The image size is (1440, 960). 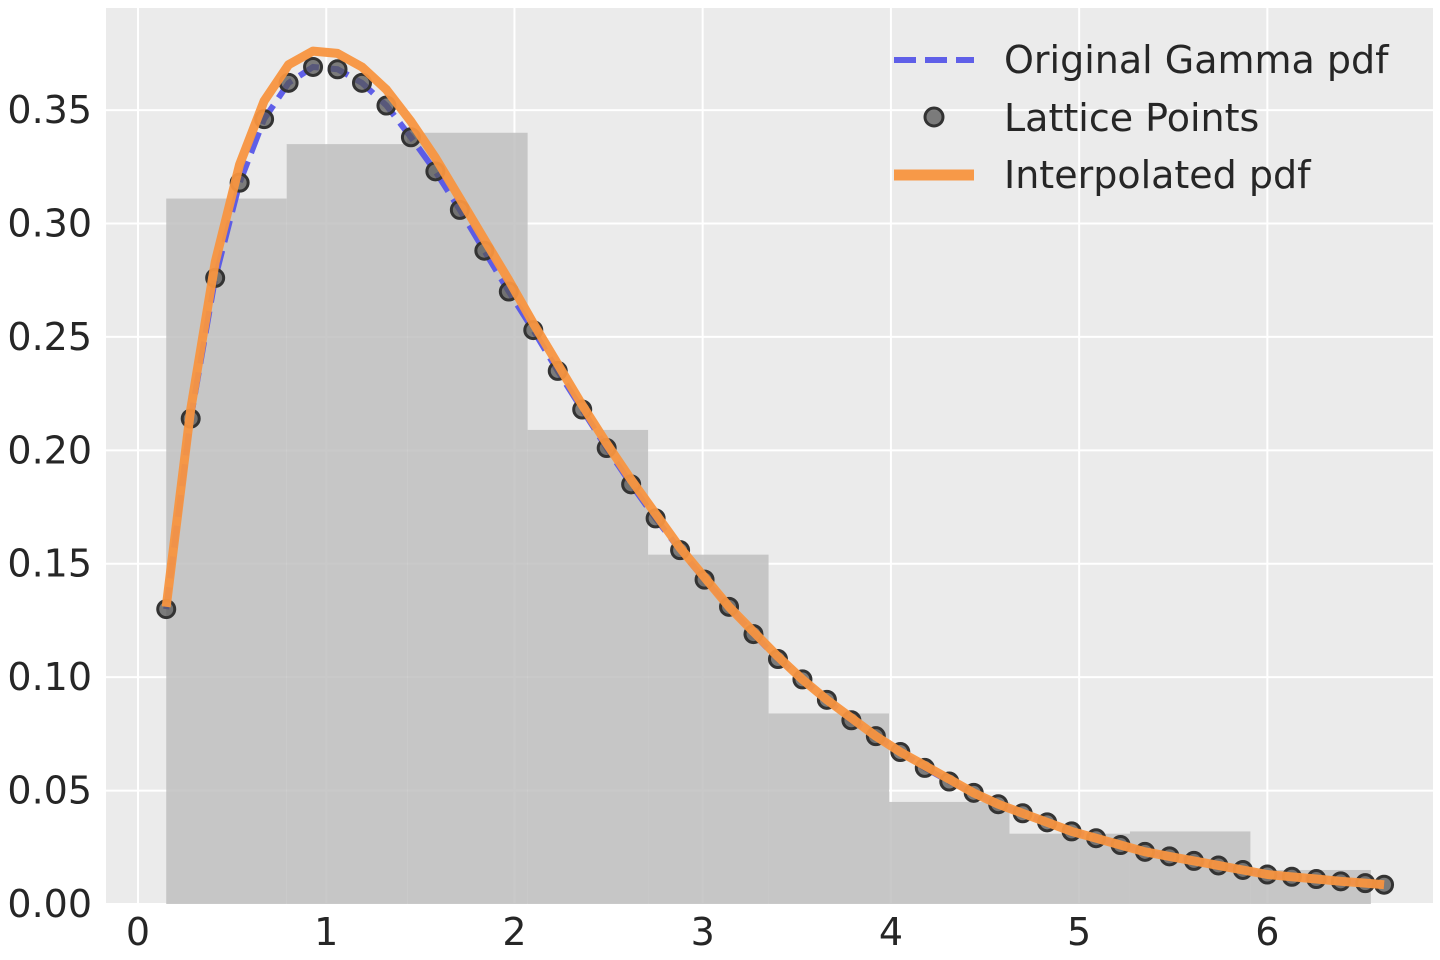 What do you see at coordinates (1267, 932) in the screenshot?
I see `x-tick-label: 6` at bounding box center [1267, 932].